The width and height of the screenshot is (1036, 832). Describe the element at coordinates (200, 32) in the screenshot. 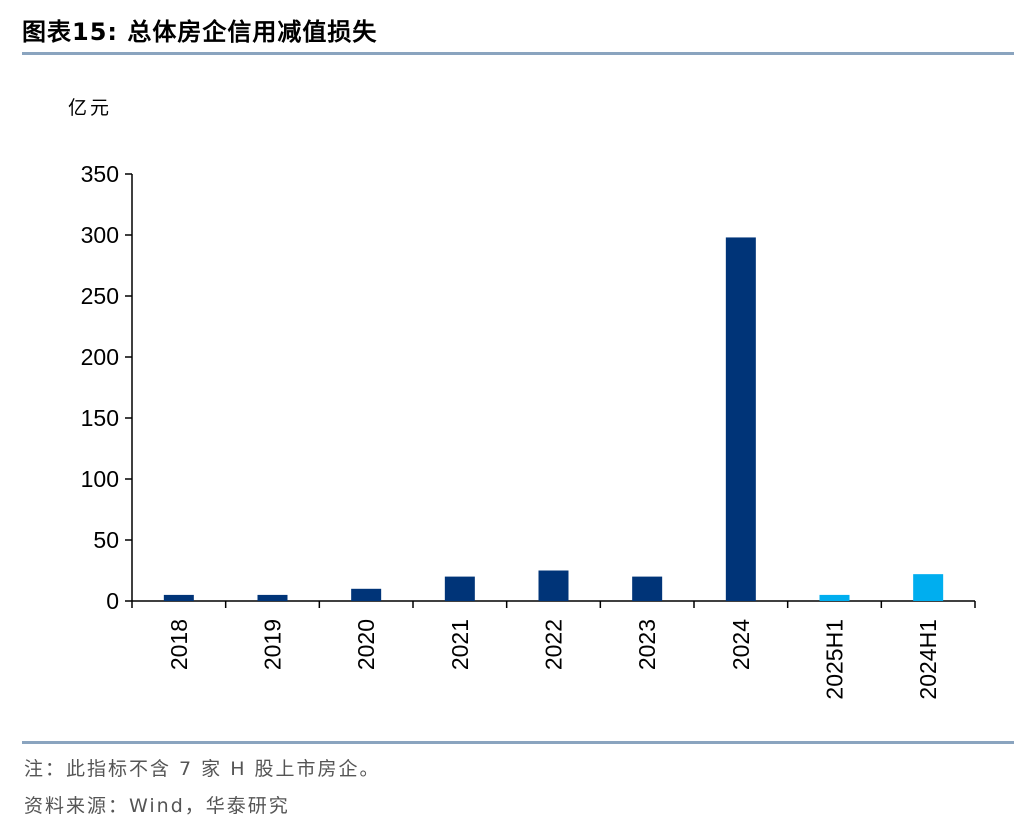

I see `chart-title: 图表15: 总体房企信用减值损失` at that location.